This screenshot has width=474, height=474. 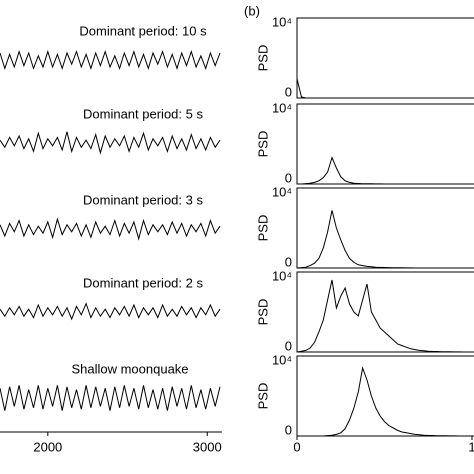 What do you see at coordinates (47, 446) in the screenshot?
I see `x-tick-label: 2000` at bounding box center [47, 446].